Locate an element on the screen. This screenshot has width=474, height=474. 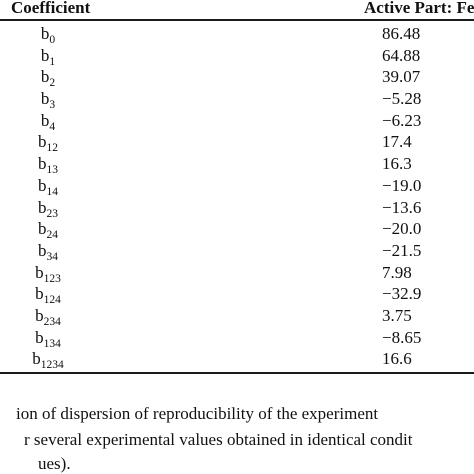
active-part-value-cell: 16.6 is located at coordinates (397, 359).